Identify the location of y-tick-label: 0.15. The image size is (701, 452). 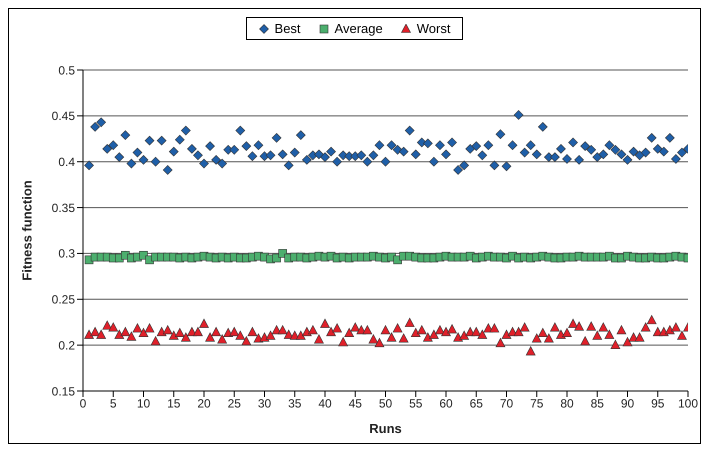
(64, 391).